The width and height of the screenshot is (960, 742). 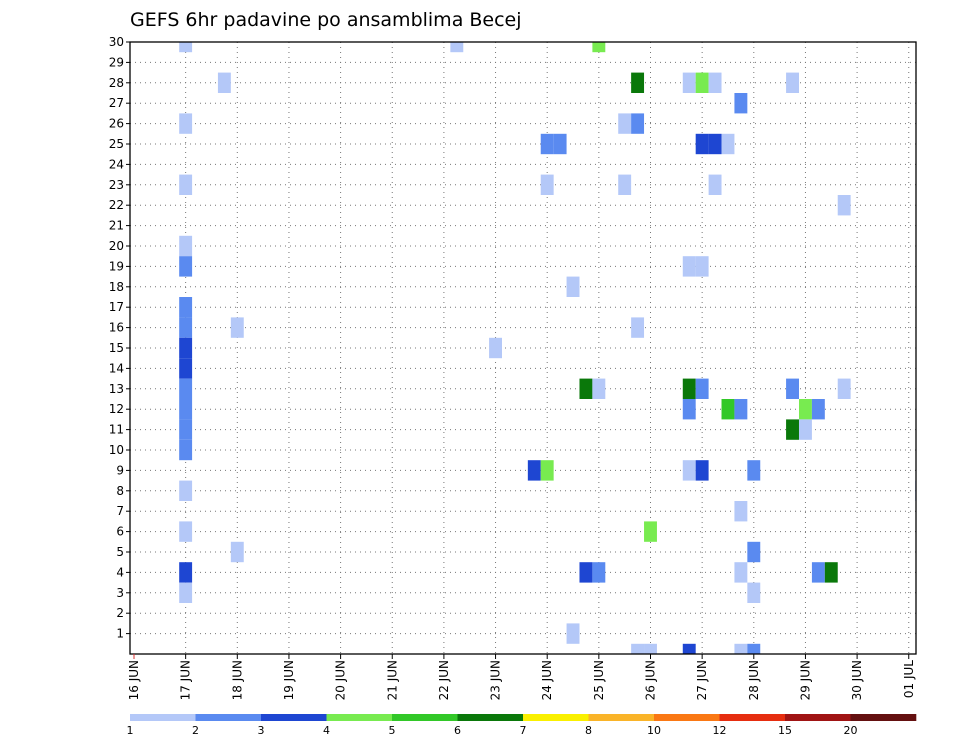 I want to click on x-tick-label: 29 JUN, so click(x=805, y=680).